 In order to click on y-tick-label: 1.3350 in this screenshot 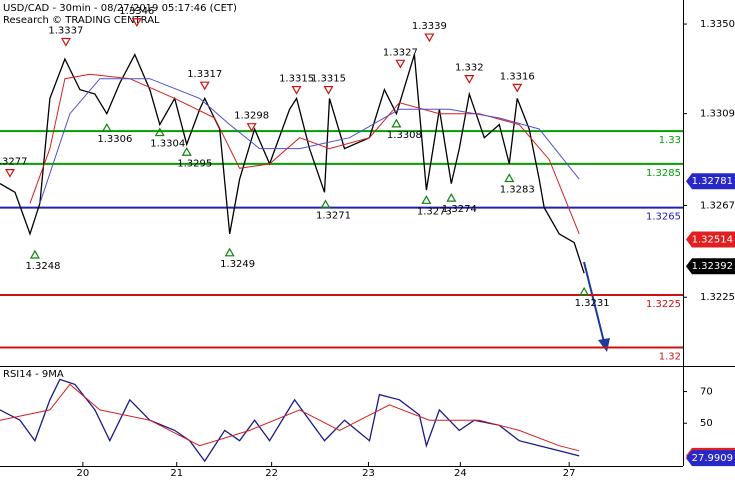, I will do `click(717, 24)`.